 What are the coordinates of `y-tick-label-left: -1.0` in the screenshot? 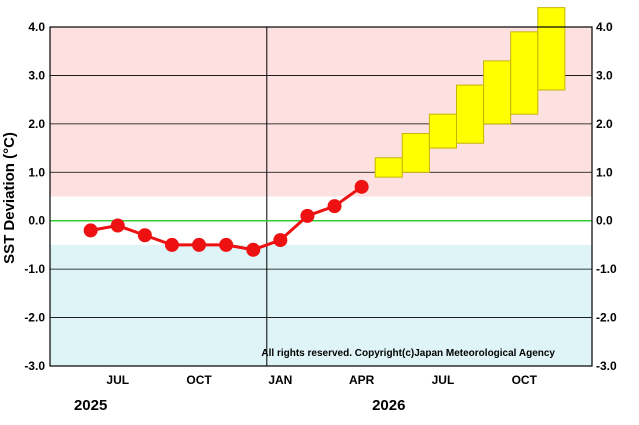 It's located at (34, 269).